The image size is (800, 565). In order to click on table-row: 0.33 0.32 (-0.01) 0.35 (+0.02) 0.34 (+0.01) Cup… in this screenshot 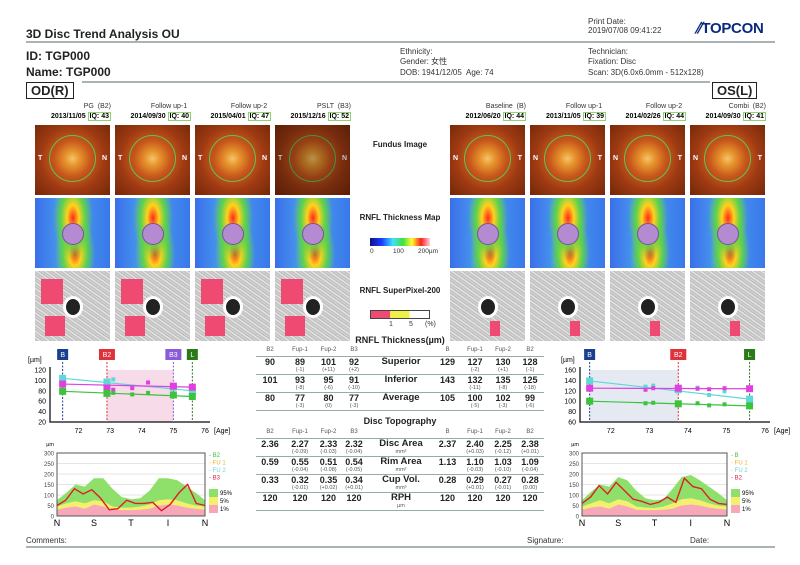, I will do `click(400, 483)`.